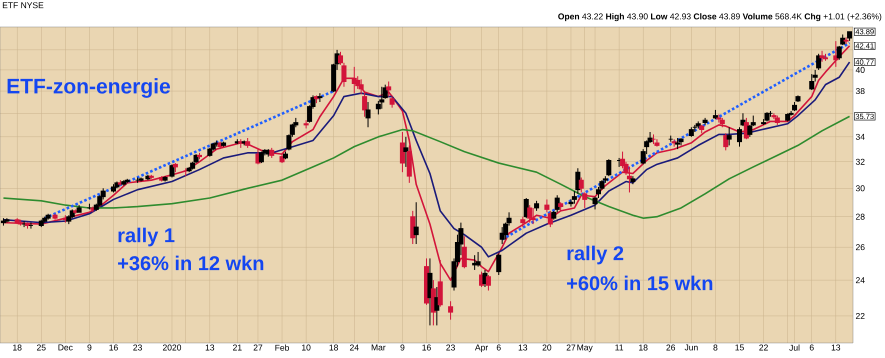 This screenshot has height=358, width=885. I want to click on x-tick-label: Dec, so click(65, 347).